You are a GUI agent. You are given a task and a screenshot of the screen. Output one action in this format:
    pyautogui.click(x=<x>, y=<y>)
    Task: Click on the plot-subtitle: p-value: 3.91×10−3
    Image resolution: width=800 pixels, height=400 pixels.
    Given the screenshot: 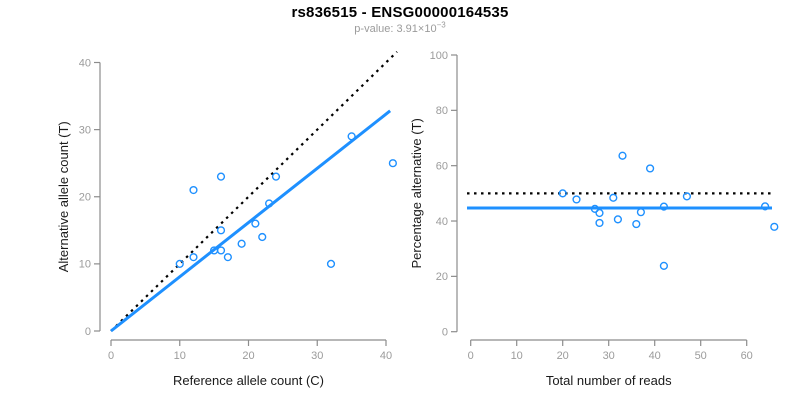 What is the action you would take?
    pyautogui.click(x=400, y=28)
    